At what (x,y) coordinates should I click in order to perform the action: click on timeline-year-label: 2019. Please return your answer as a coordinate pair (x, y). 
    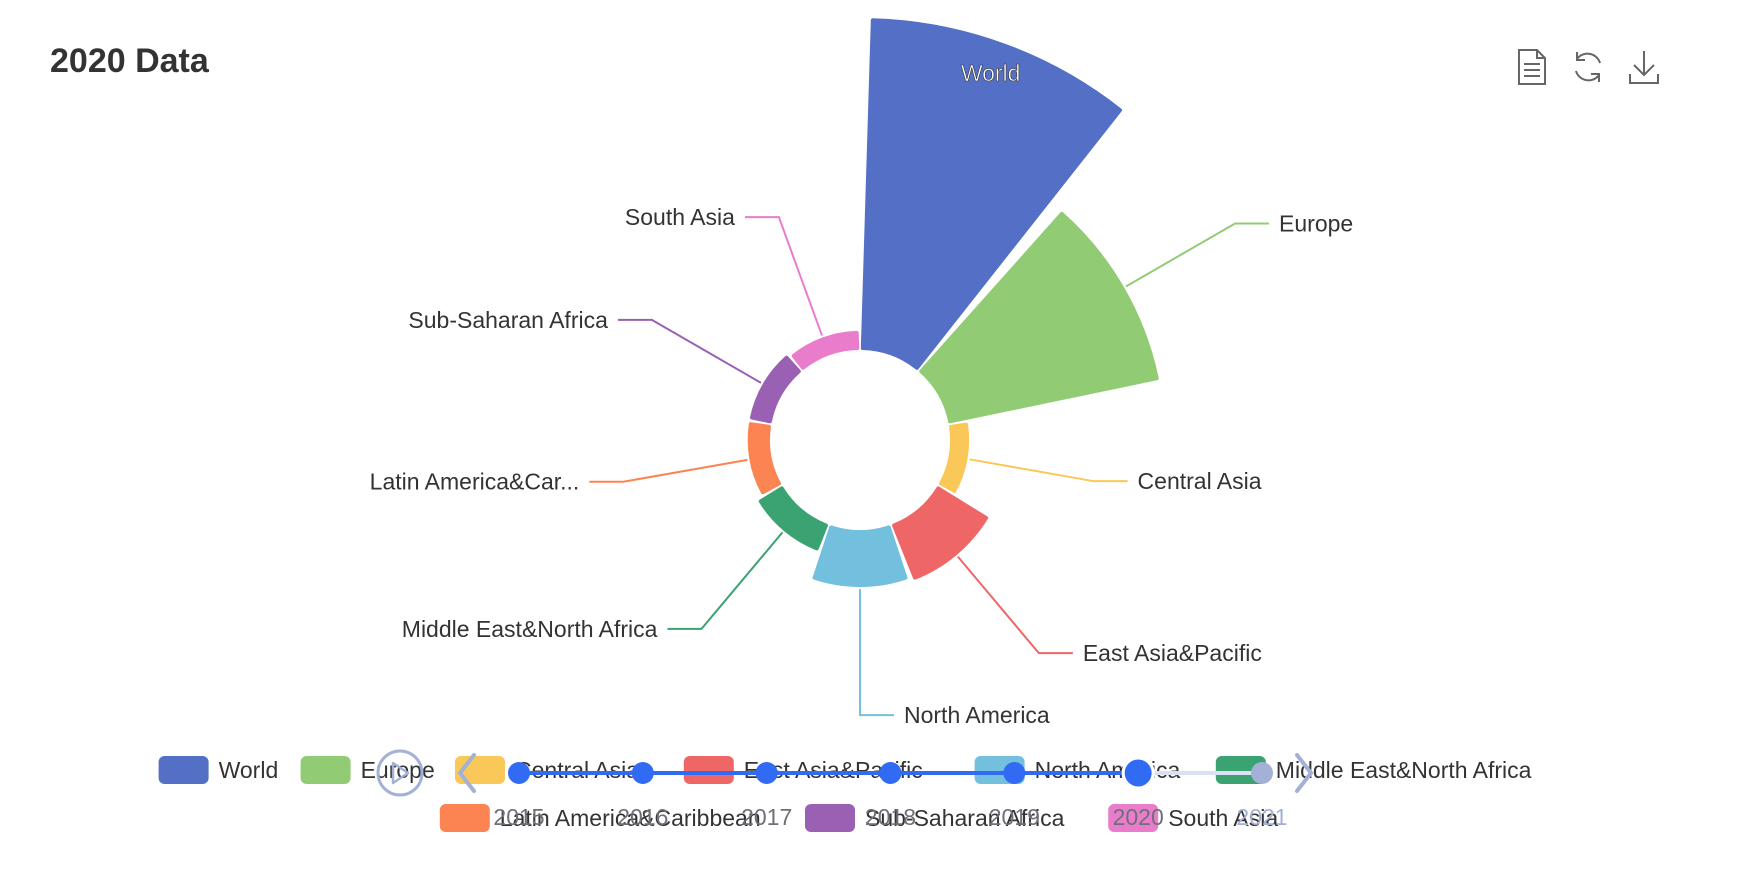
    Looking at the image, I should click on (1014, 817).